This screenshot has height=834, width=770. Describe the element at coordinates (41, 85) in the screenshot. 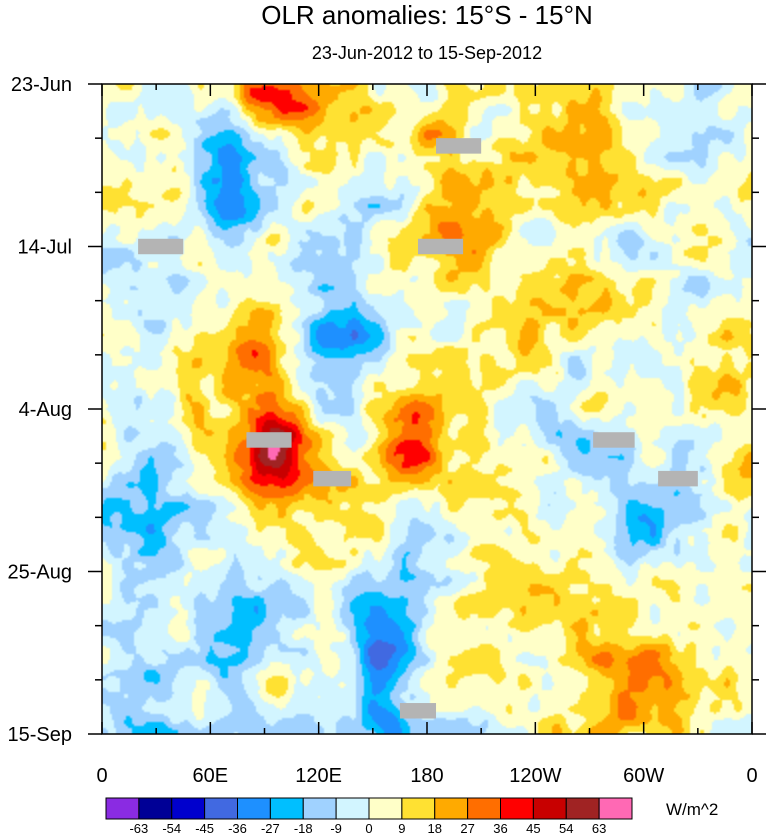

I see `y-tick-label: 23-Jun` at that location.